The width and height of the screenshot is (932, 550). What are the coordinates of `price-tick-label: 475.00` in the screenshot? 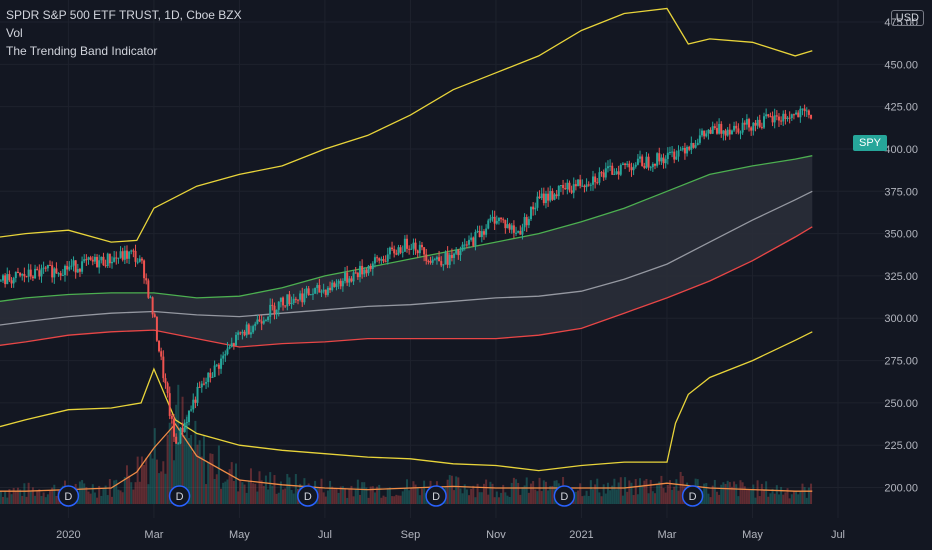 It's located at (901, 23).